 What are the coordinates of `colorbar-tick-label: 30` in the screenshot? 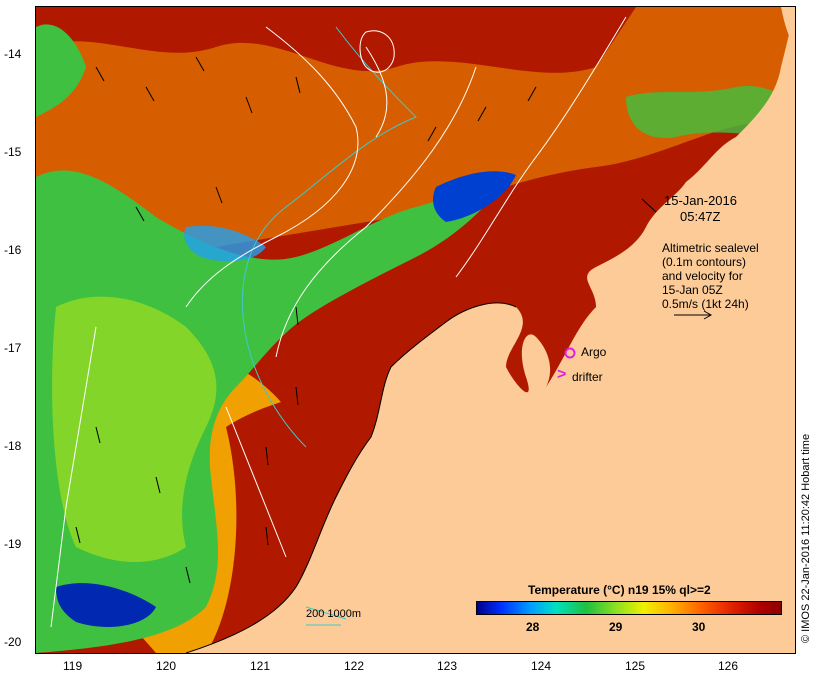 It's located at (699, 627).